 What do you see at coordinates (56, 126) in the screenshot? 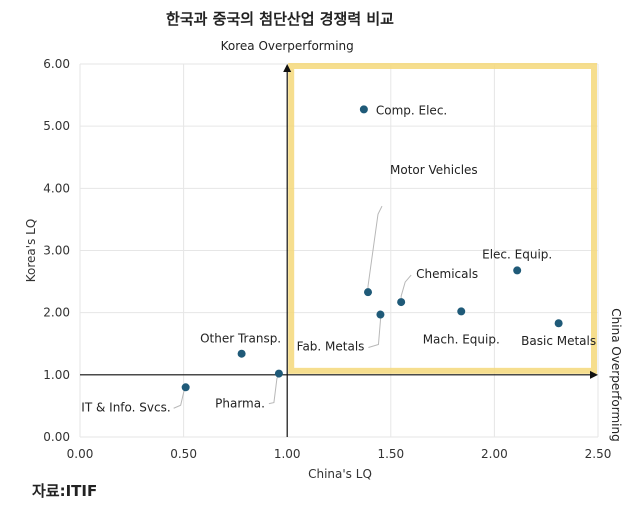
I see `y-tick-label: 5.00` at bounding box center [56, 126].